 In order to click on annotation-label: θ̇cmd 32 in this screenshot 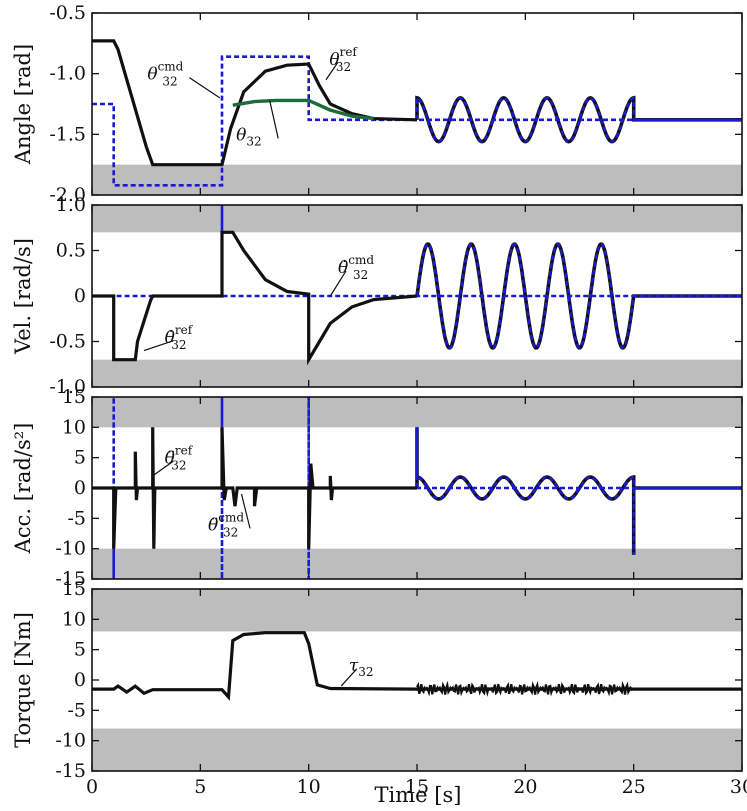, I will do `click(356, 267)`.